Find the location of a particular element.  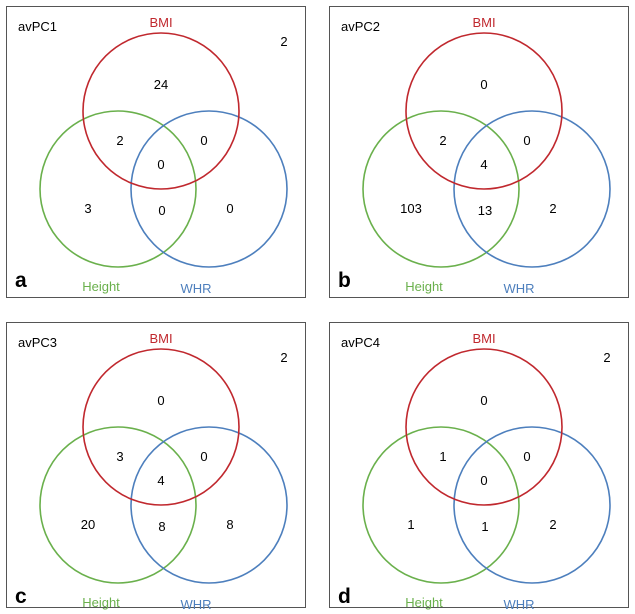

region-count-height-whr: 8 is located at coordinates (161, 526).